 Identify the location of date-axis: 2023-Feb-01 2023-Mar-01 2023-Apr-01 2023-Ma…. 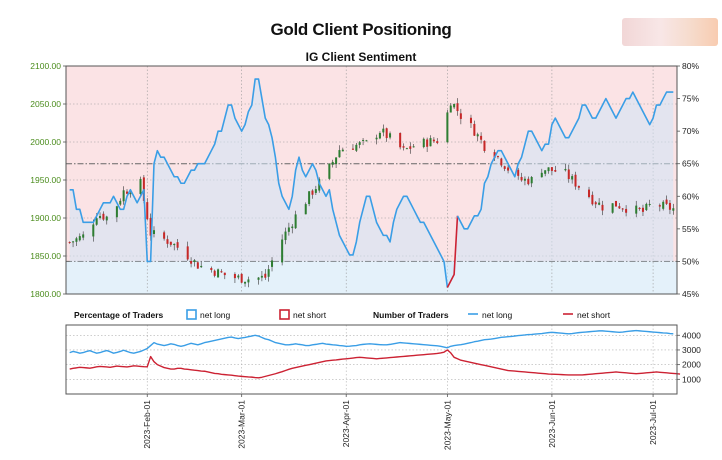
(400, 422).